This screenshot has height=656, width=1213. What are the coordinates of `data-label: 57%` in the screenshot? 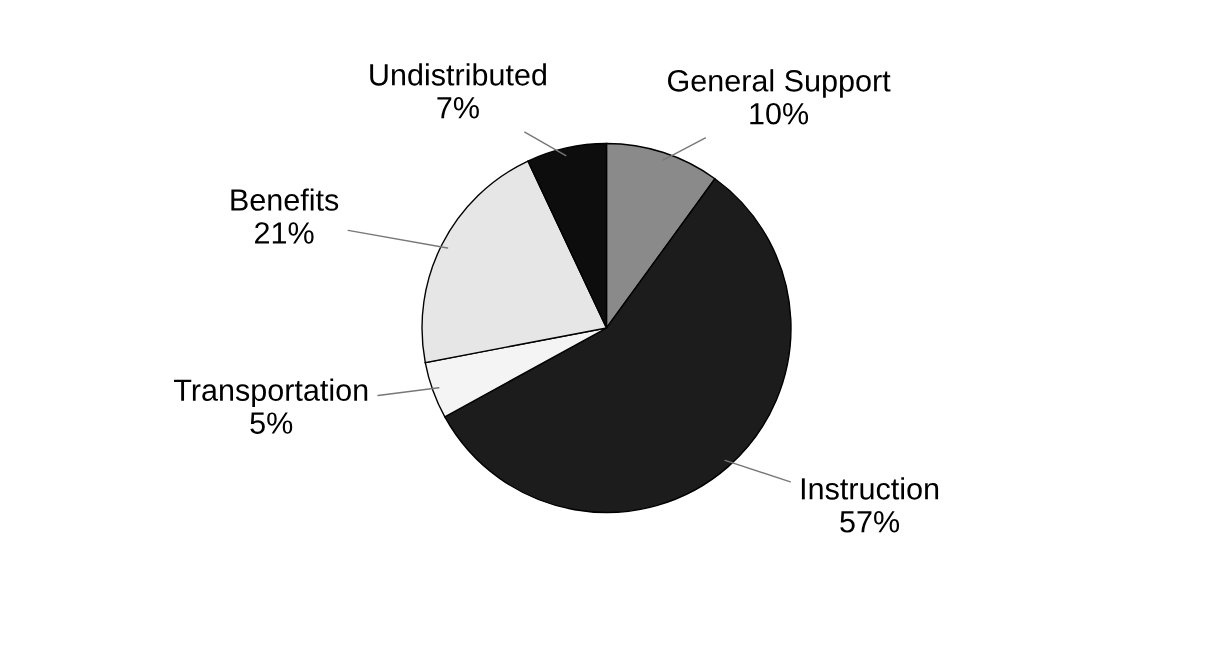 It's located at (870, 522).